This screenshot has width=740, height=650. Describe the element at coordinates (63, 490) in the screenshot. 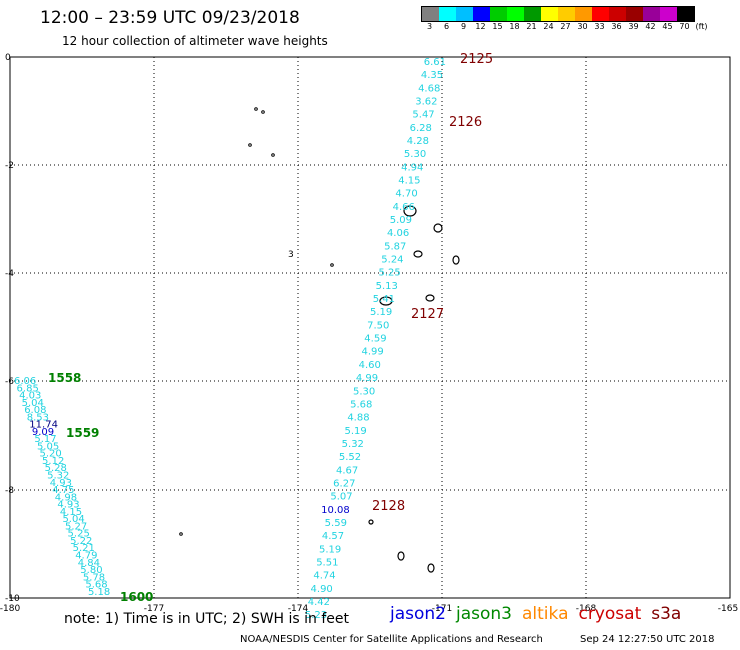

I see `swh-value: 4.75` at that location.